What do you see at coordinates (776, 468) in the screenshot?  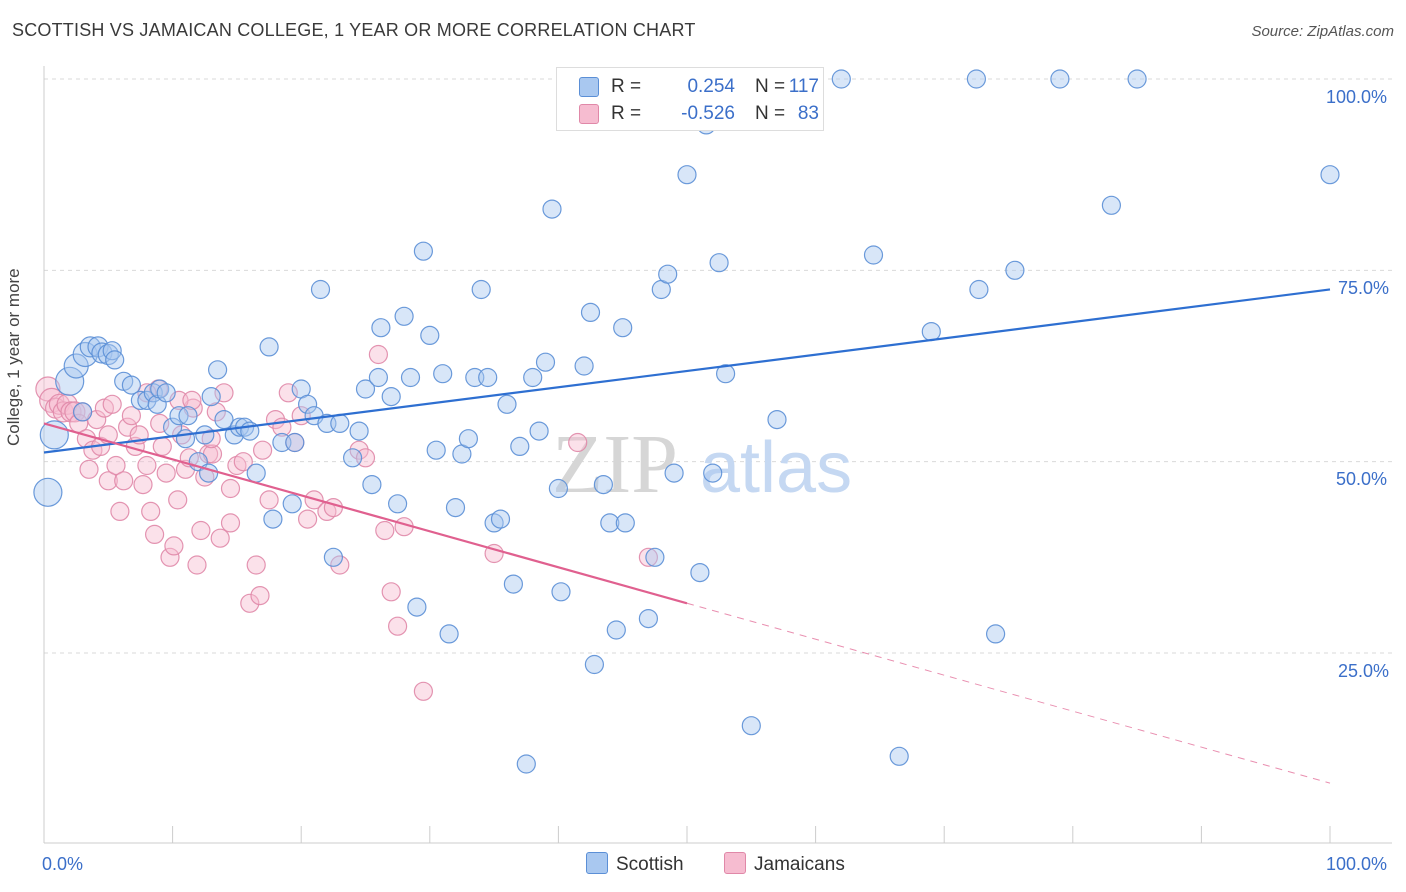 I see `watermark-atlas: atlas` at bounding box center [776, 468].